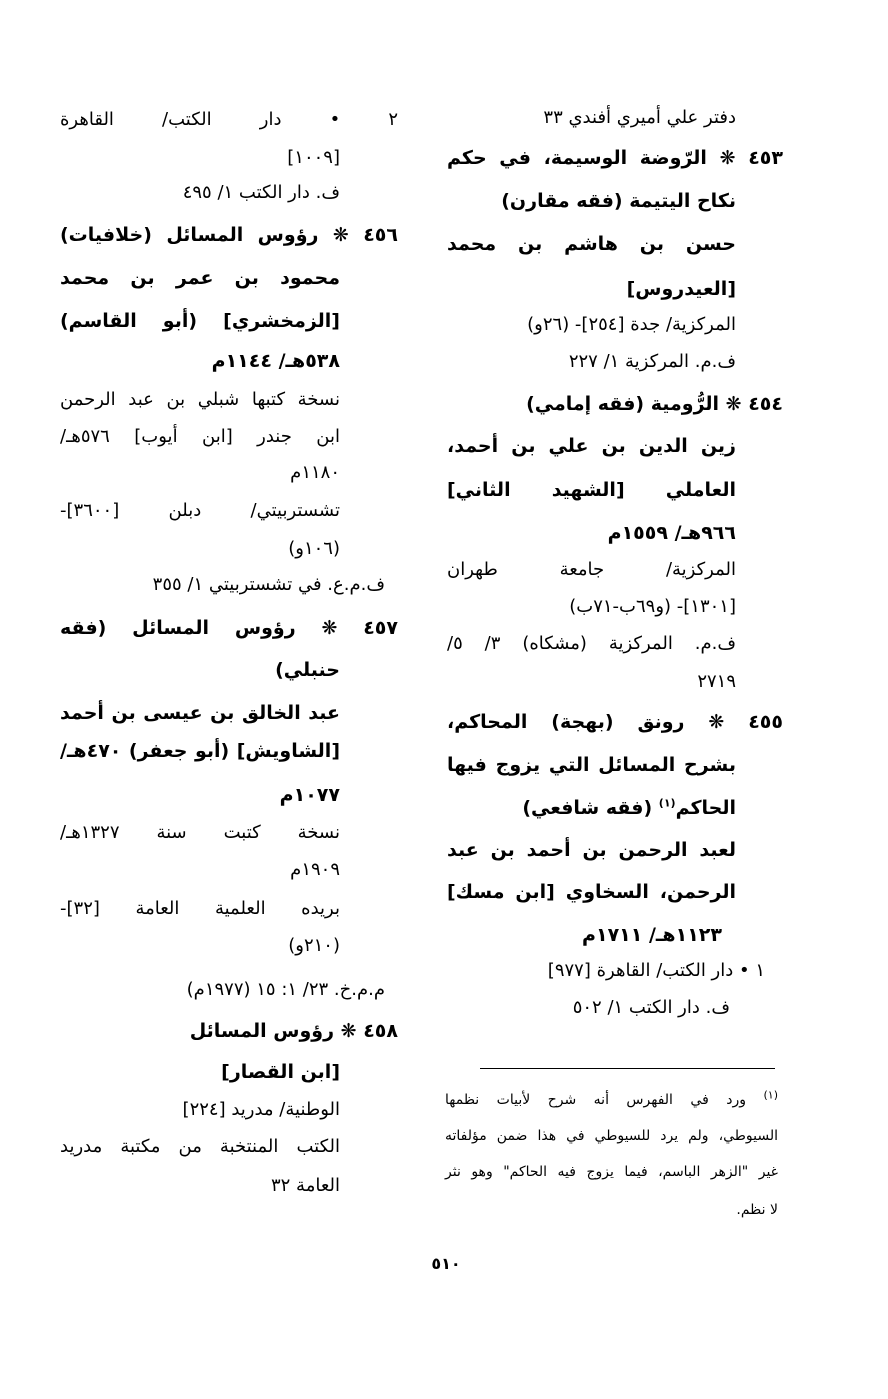 This screenshot has width=888, height=1399. What do you see at coordinates (268, 584) in the screenshot?
I see `entry-text-line: ف.م.ع. في تشستربيتي ١/ ٣٥٥` at bounding box center [268, 584].